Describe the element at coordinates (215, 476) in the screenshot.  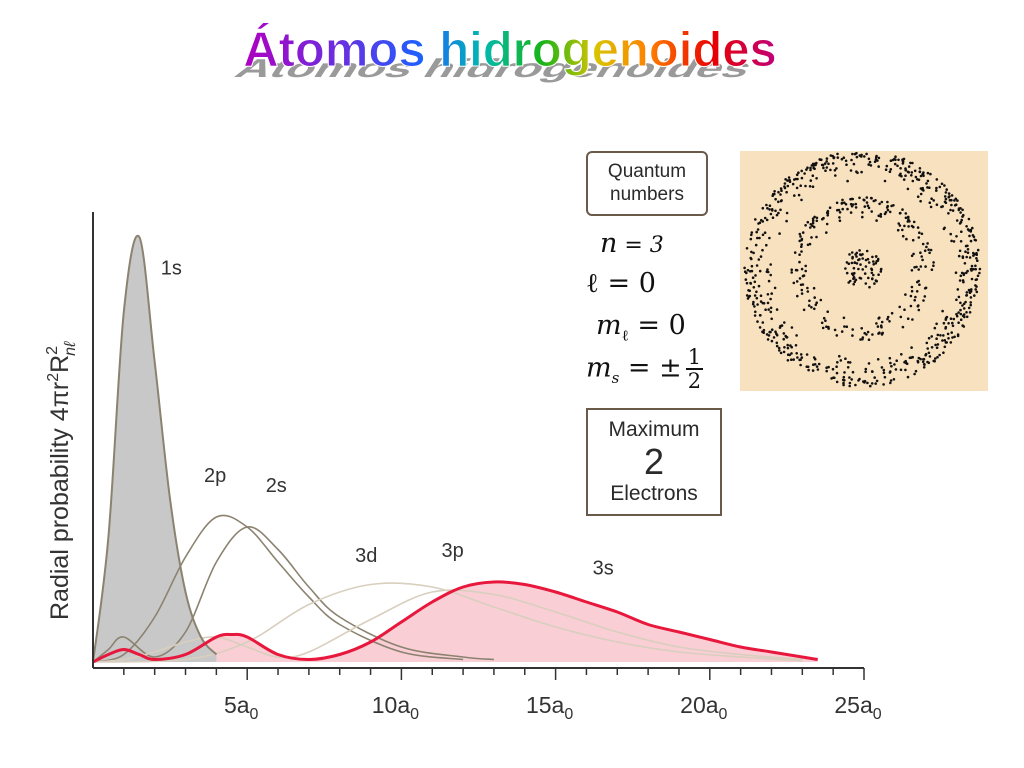
I see `series-label-2p: 2p` at that location.